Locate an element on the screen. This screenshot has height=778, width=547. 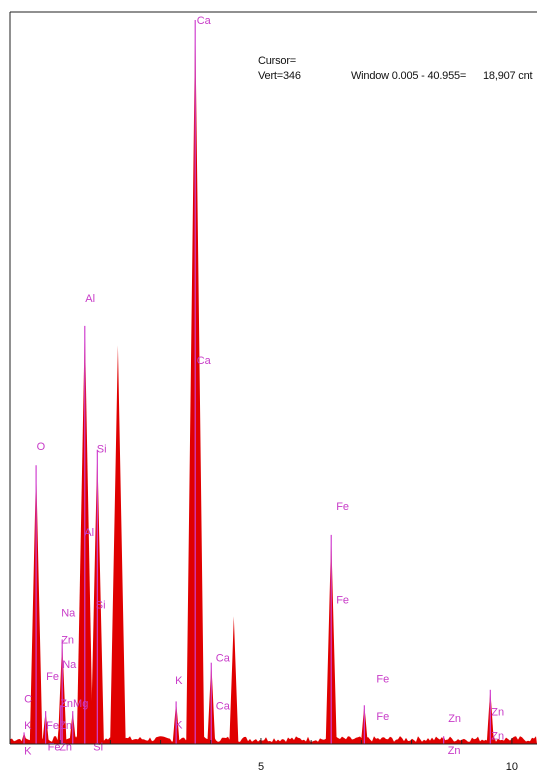
element-label-ca-0: Ca is located at coordinates (204, 21).